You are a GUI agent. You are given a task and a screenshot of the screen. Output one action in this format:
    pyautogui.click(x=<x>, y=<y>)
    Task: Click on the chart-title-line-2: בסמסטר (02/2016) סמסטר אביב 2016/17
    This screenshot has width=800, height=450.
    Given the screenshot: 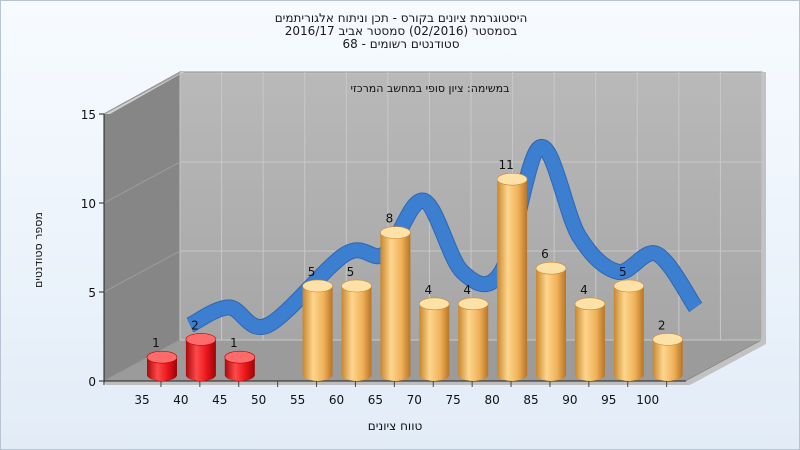 What is the action you would take?
    pyautogui.click(x=401, y=31)
    